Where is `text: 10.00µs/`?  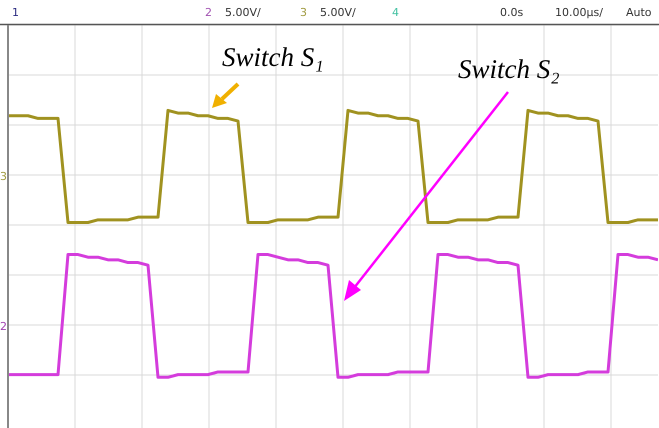 text: 10.00µs/ is located at coordinates (579, 12).